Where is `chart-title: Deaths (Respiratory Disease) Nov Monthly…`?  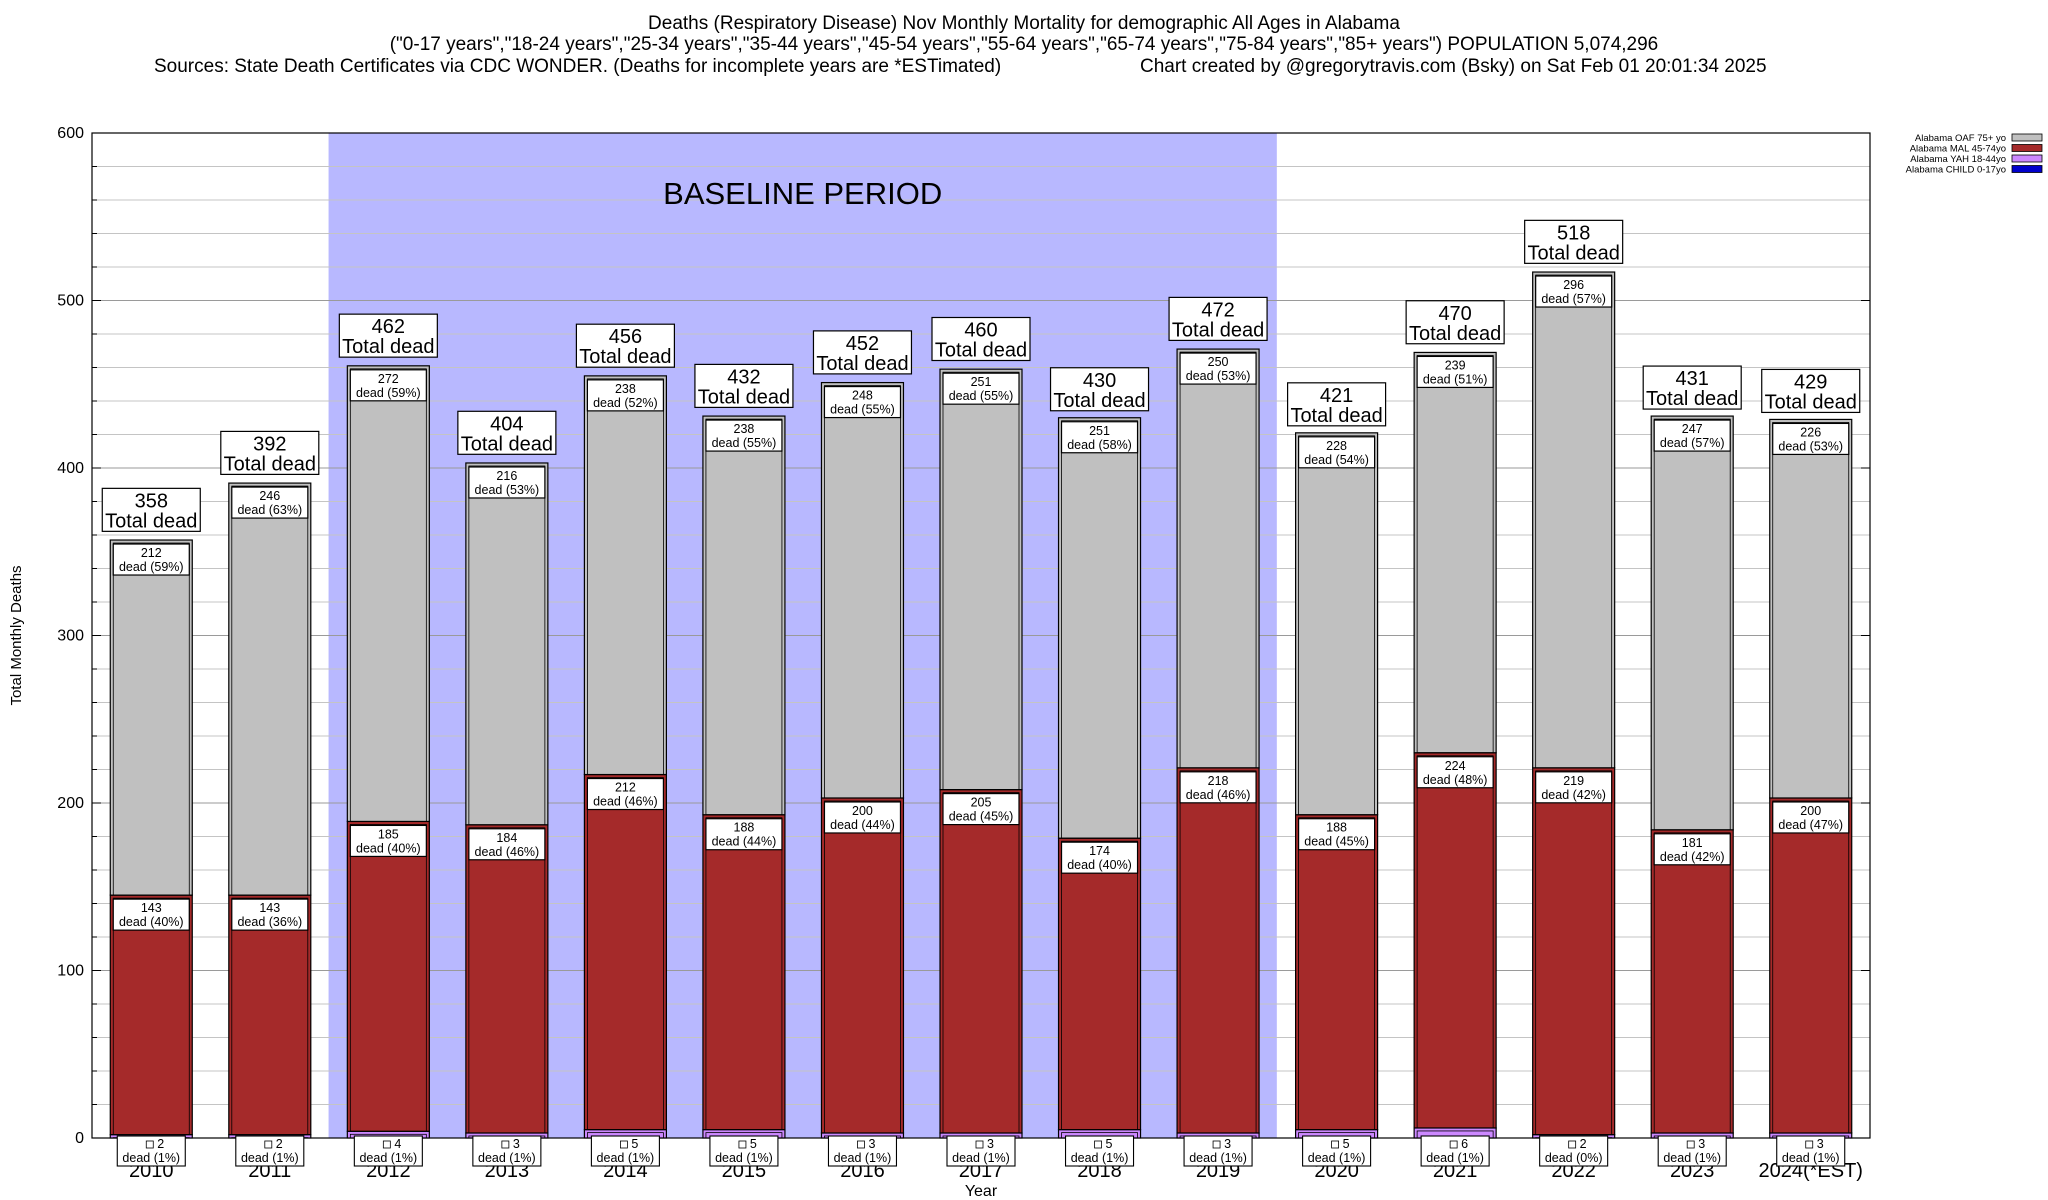
chart-title: Deaths (Respiratory Disease) Nov Monthly… is located at coordinates (1024, 23).